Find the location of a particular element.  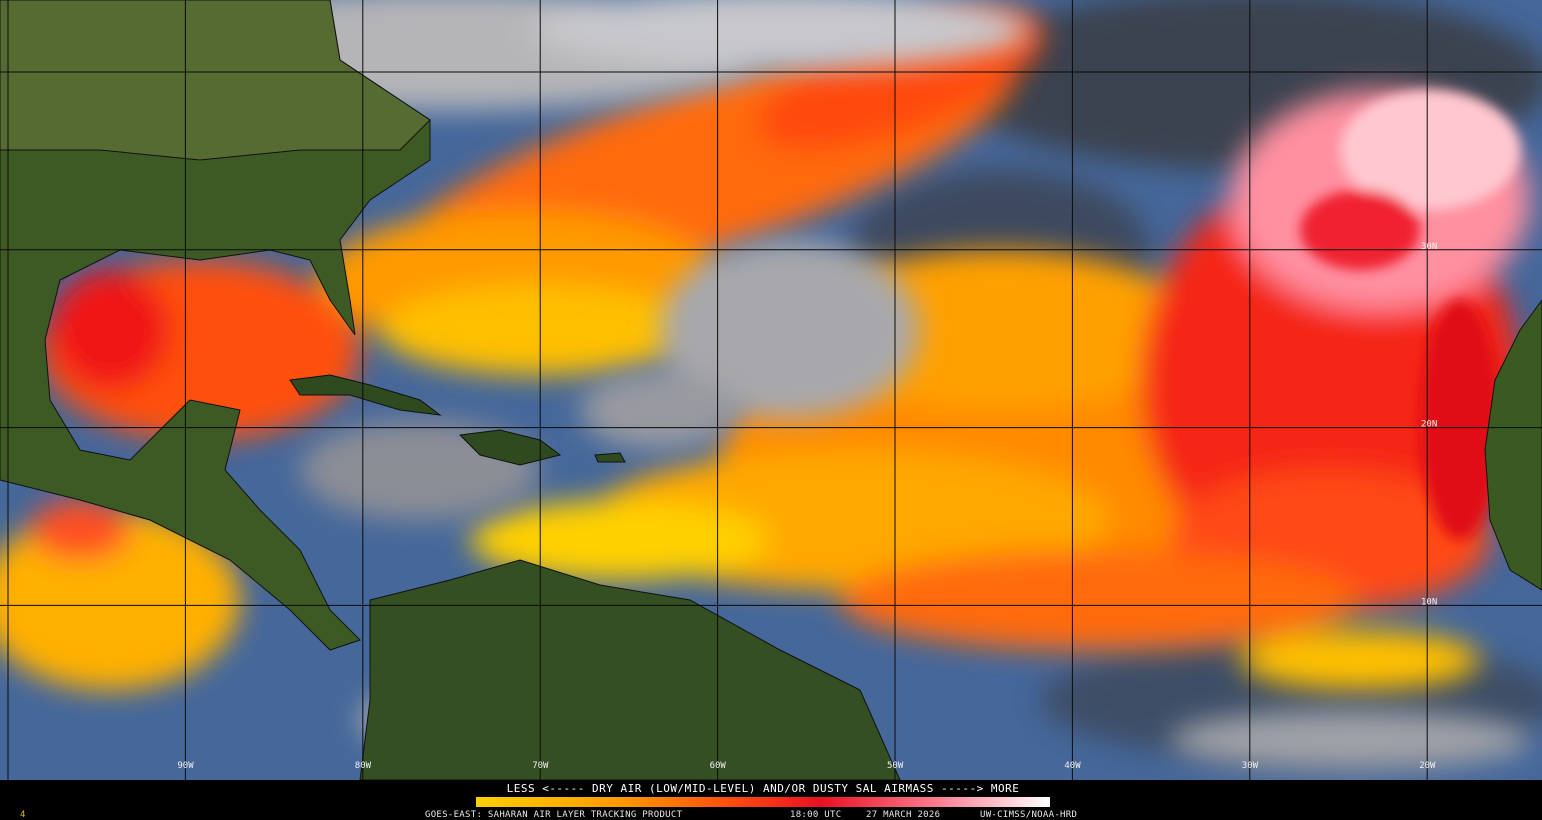

lon-label: 80W is located at coordinates (363, 766).